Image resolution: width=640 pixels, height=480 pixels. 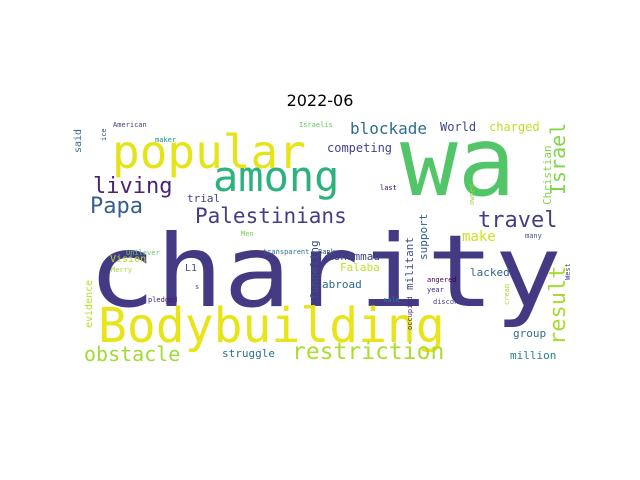 What do you see at coordinates (132, 186) in the screenshot?
I see `word-living: living` at bounding box center [132, 186].